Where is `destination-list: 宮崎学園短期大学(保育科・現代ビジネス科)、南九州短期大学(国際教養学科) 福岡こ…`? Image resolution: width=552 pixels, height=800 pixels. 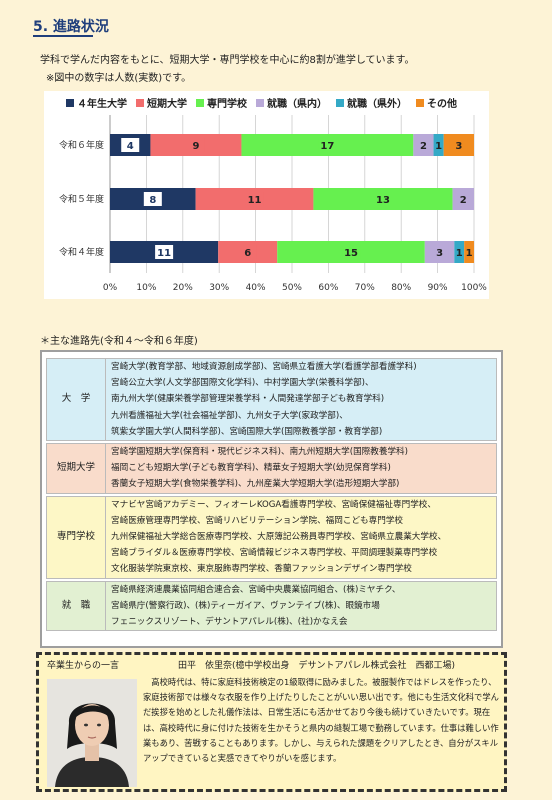
destination-list: 宮崎学園短期大学(保育科・現代ビジネス科)、南九州短期大学(国際教養学科) 福岡こ… is located at coordinates (301, 468).